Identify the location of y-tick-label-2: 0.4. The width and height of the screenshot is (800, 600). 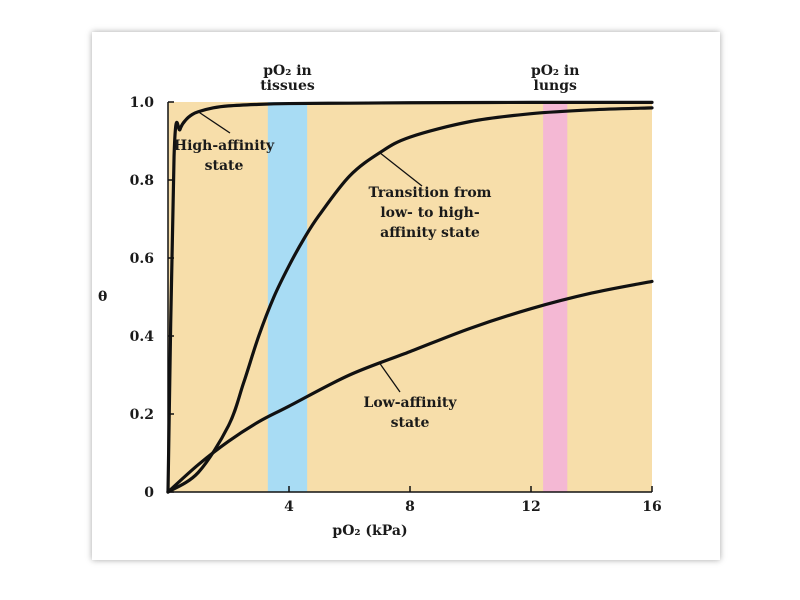
(142, 337).